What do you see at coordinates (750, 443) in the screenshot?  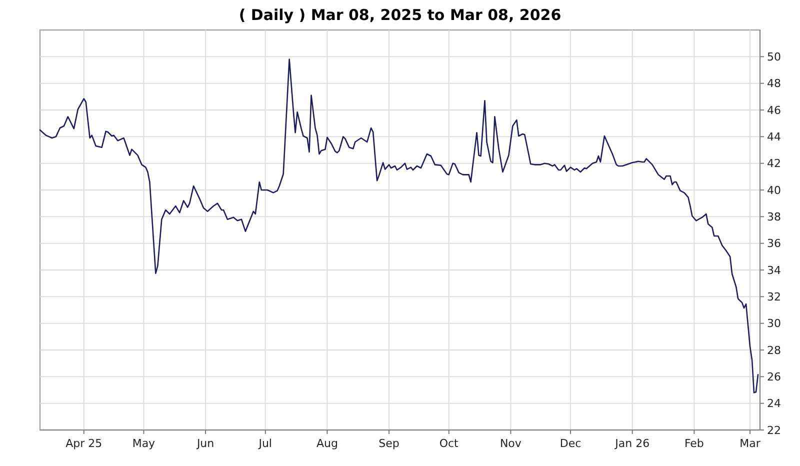 I see `x-tick-label: Mar` at bounding box center [750, 443].